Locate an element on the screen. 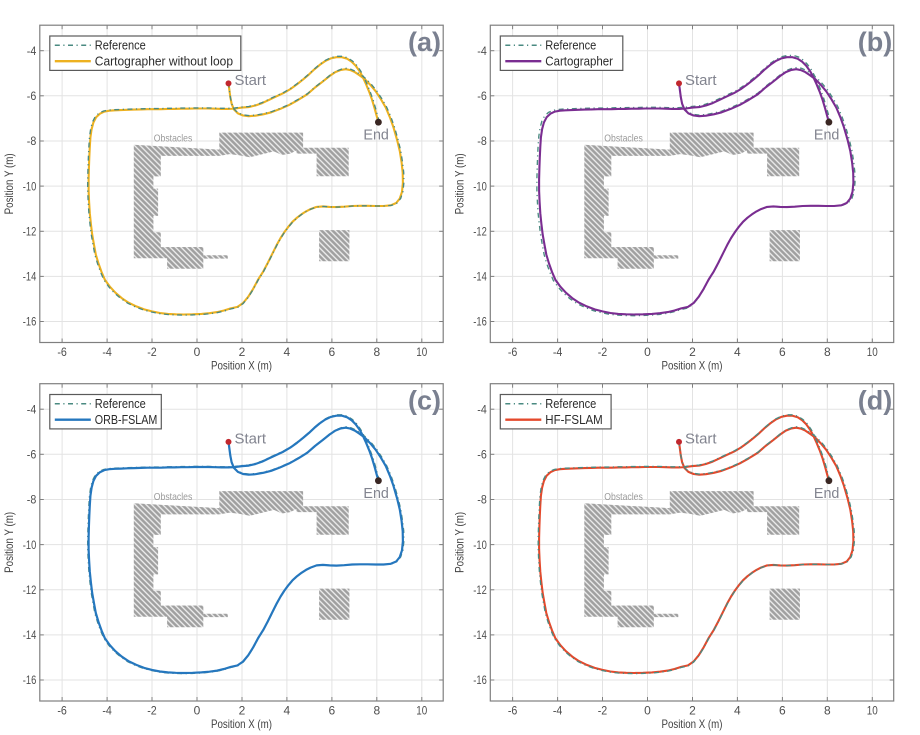 The width and height of the screenshot is (920, 735). svg-text: (b) is located at coordinates (875, 42).